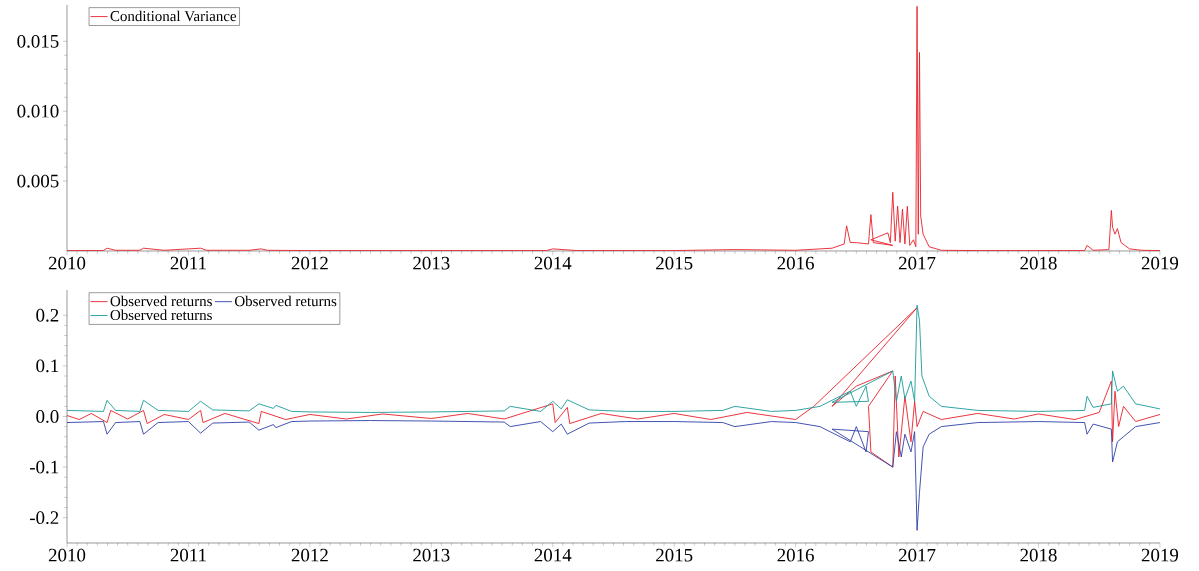 Image resolution: width=1199 pixels, height=571 pixels. What do you see at coordinates (44, 467) in the screenshot?
I see `y-tick-label: -0.1` at bounding box center [44, 467].